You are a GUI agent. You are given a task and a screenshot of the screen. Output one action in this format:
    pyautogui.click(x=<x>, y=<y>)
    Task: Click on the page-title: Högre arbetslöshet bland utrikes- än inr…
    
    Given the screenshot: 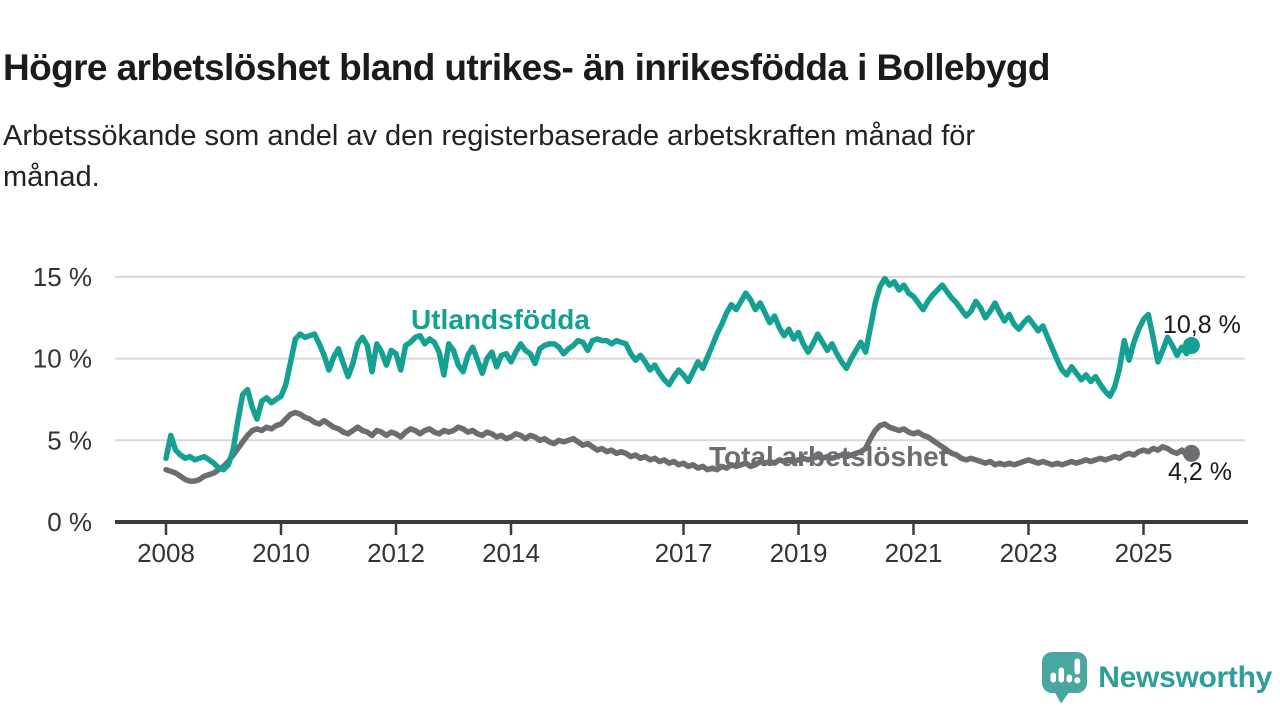 What is the action you would take?
    pyautogui.click(x=526, y=67)
    